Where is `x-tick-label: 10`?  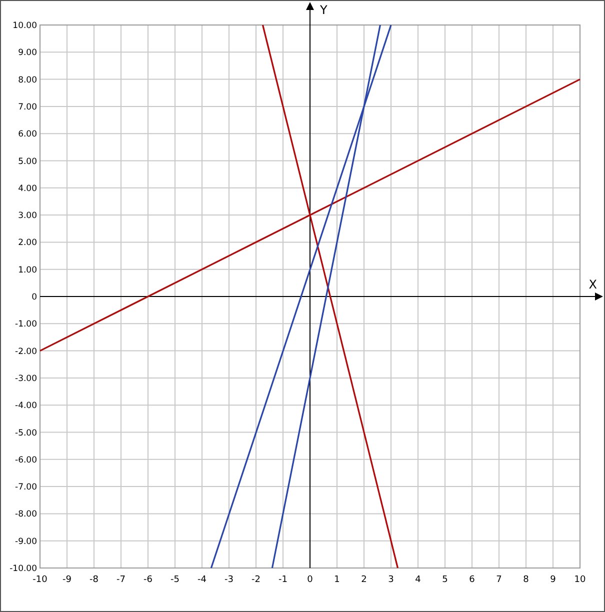
x-tick-label: 10 is located at coordinates (580, 580).